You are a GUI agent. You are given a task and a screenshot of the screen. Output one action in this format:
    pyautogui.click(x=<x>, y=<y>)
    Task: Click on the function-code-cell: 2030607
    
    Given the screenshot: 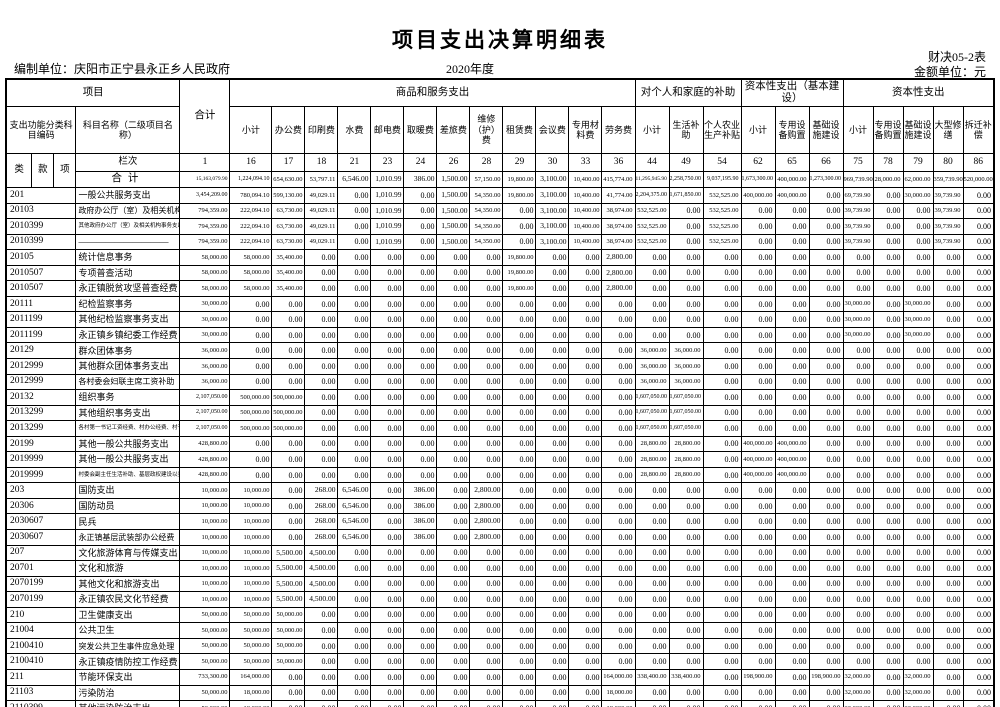 What is the action you would take?
    pyautogui.click(x=41, y=537)
    